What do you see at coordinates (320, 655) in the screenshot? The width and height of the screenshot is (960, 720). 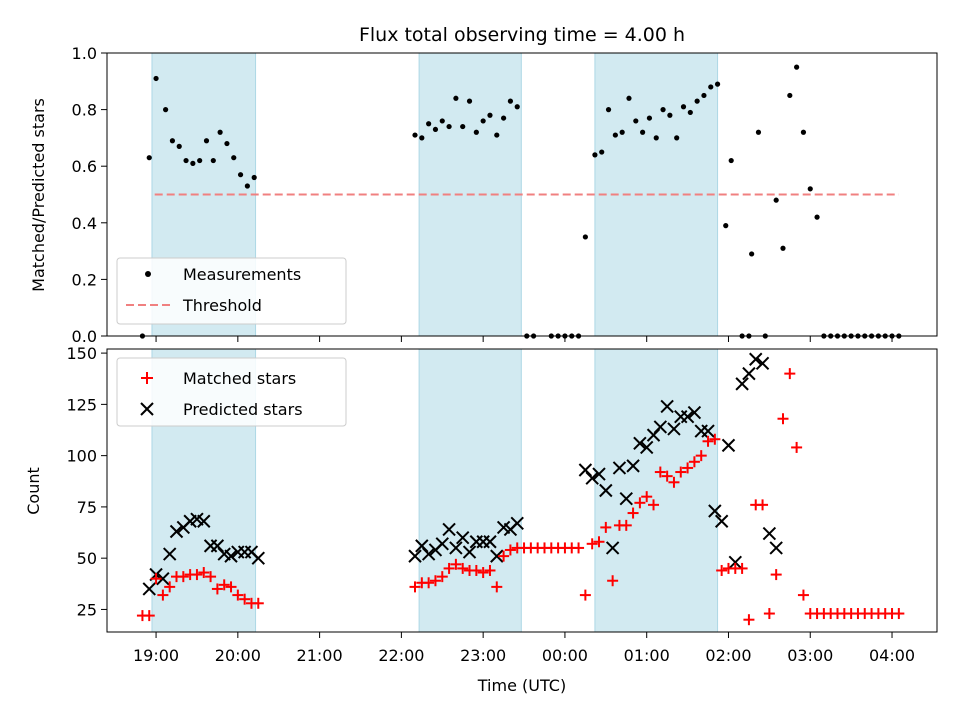 I see `x-tick-label: 21:00` at bounding box center [320, 655].